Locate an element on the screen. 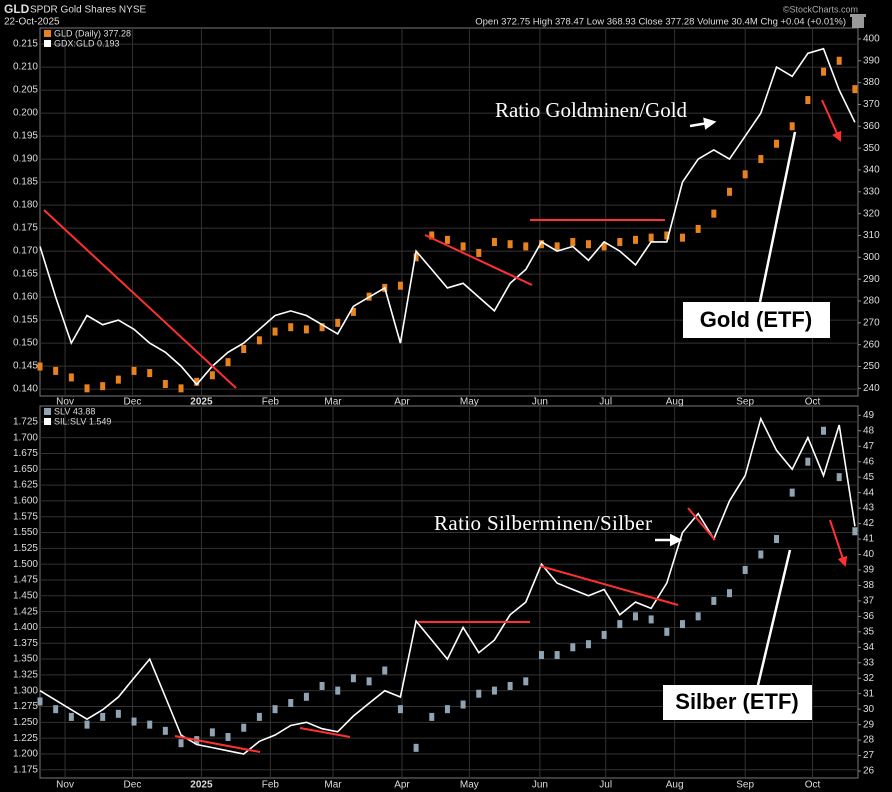 The width and height of the screenshot is (892, 792). y2-tick-label: 36 is located at coordinates (869, 616).